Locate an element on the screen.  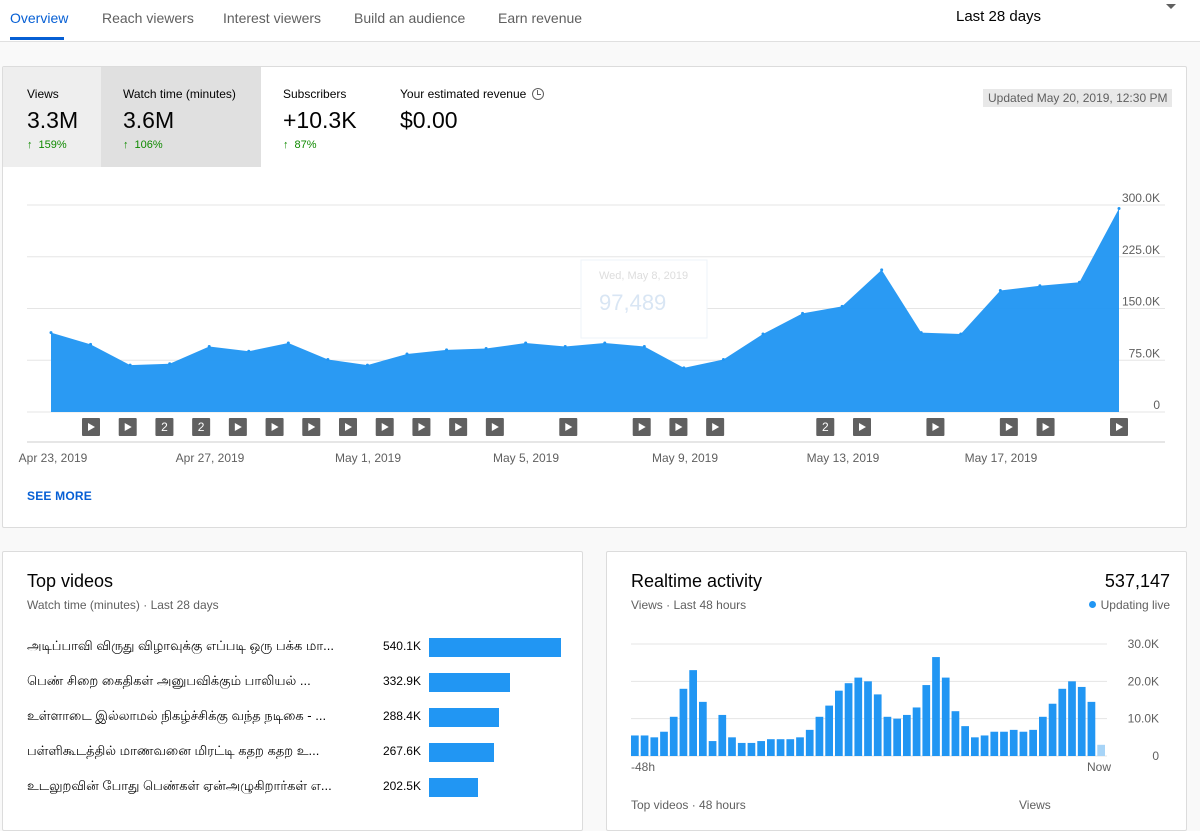
tab-reach-viewers: Reach viewers is located at coordinates (148, 18).